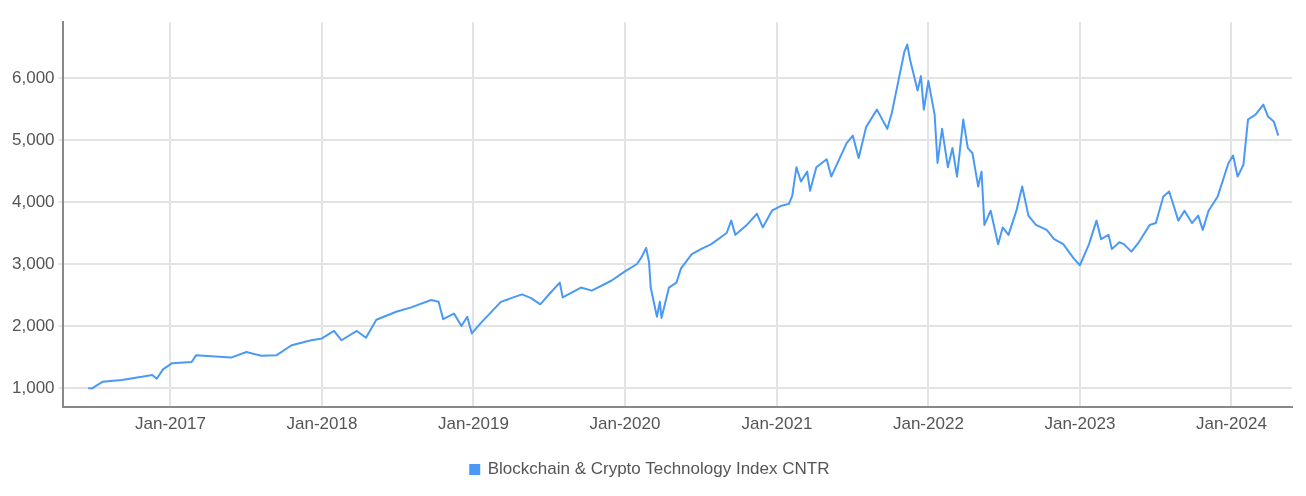  What do you see at coordinates (473, 424) in the screenshot?
I see `x-tick-label: Jan-2019` at bounding box center [473, 424].